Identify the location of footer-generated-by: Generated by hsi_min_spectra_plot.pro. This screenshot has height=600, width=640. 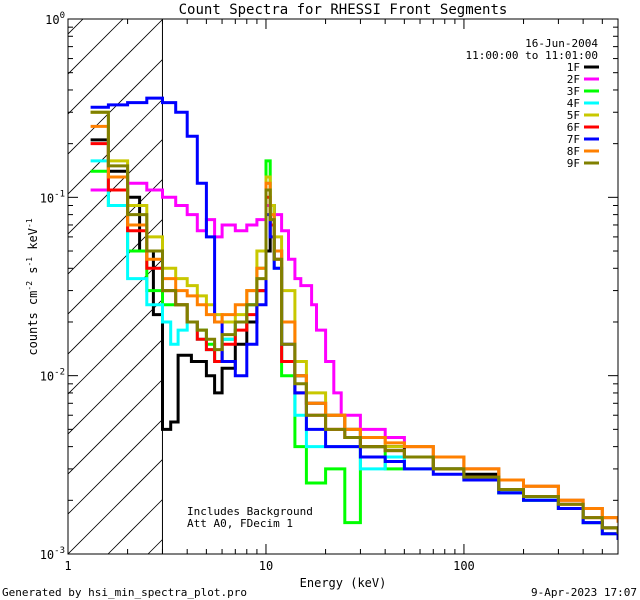
(124, 592).